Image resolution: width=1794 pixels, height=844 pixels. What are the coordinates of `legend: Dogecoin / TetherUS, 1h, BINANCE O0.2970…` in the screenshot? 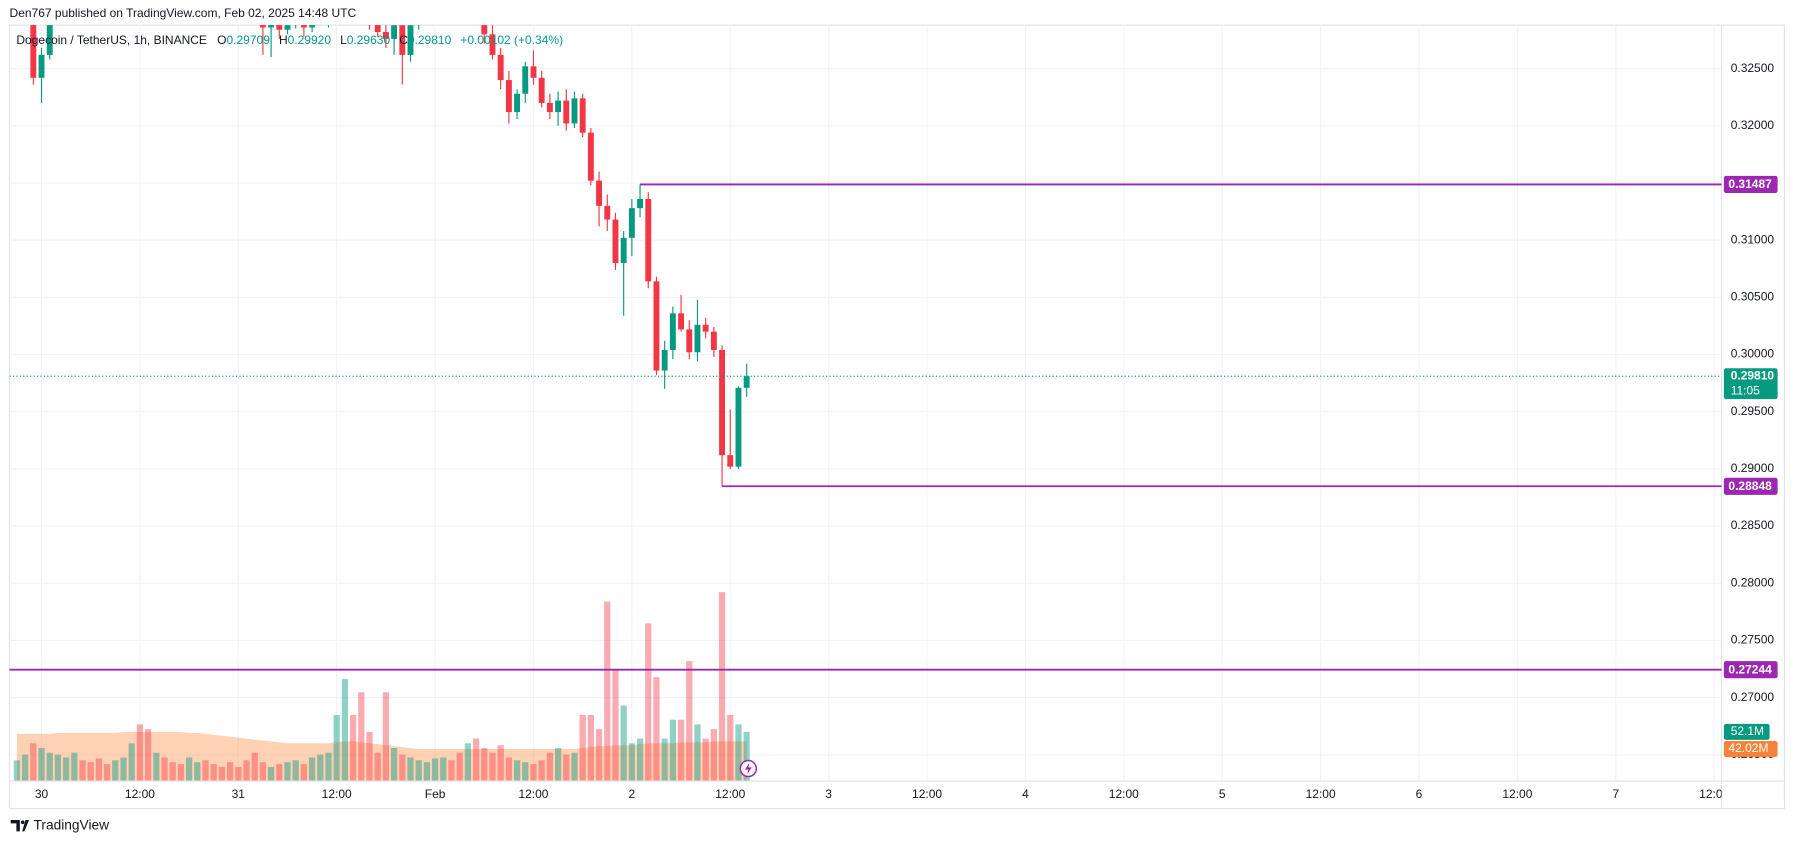 It's located at (289, 40).